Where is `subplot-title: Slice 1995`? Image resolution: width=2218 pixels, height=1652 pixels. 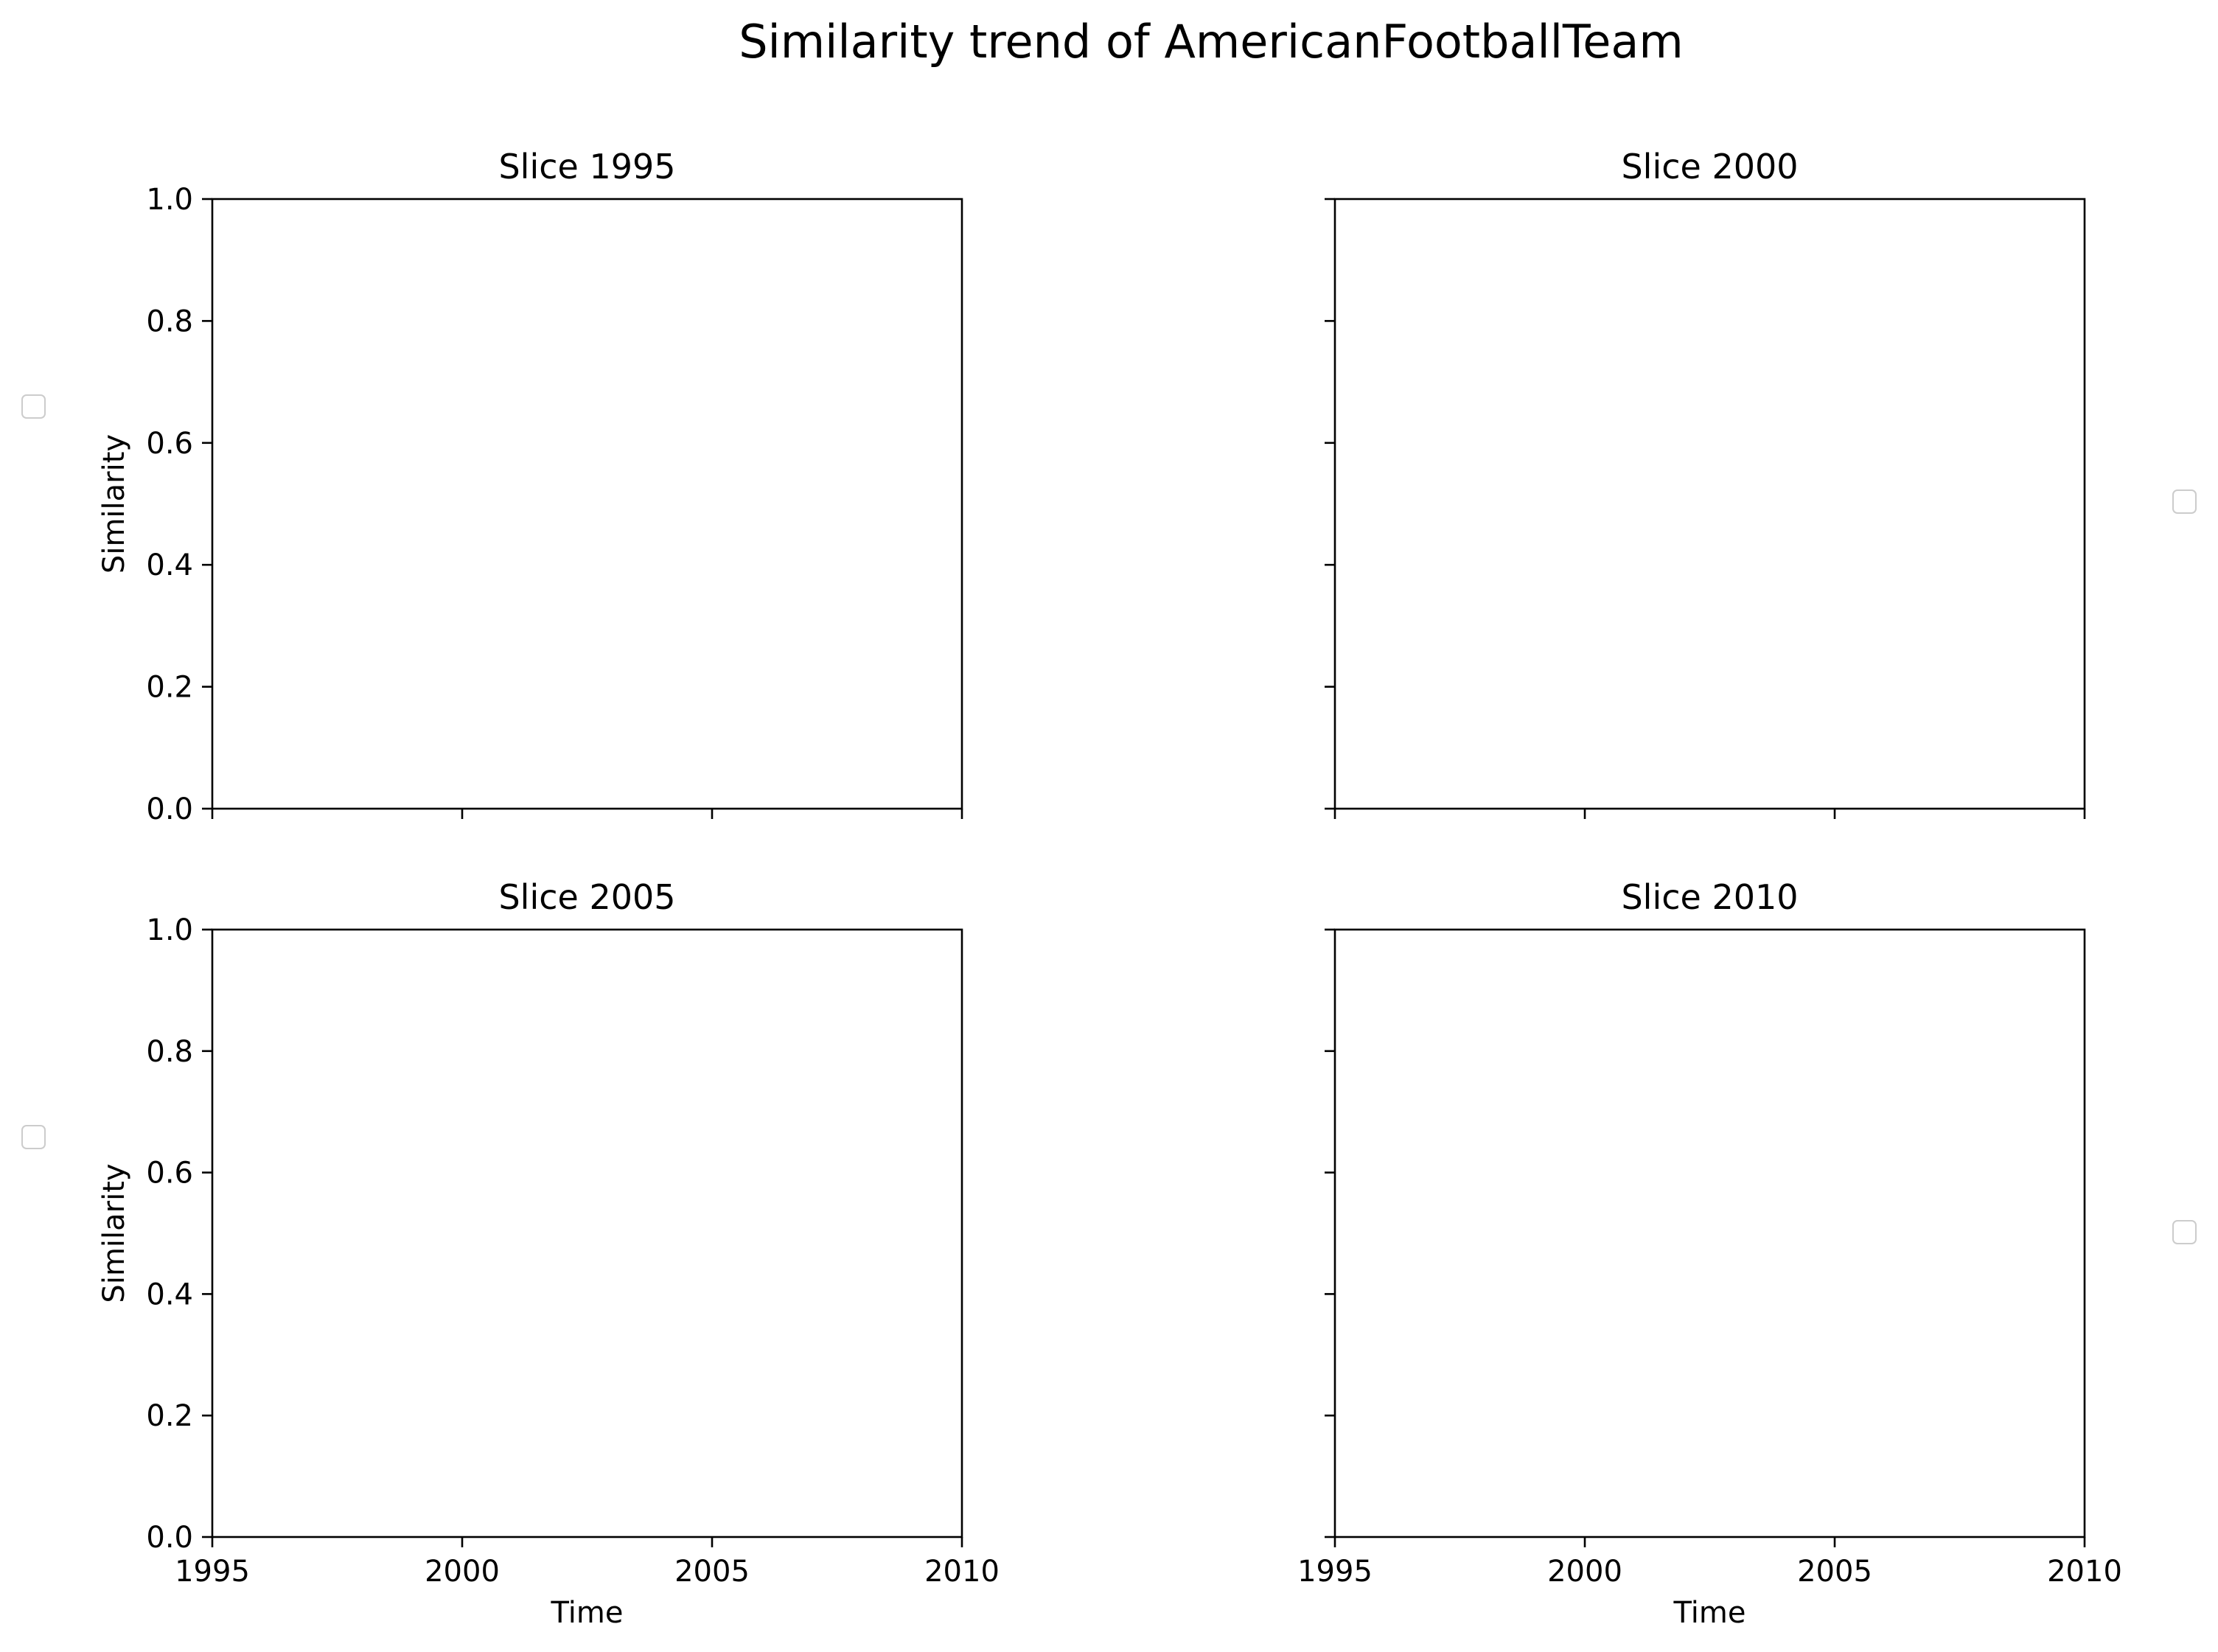 subplot-title: Slice 1995 is located at coordinates (586, 167).